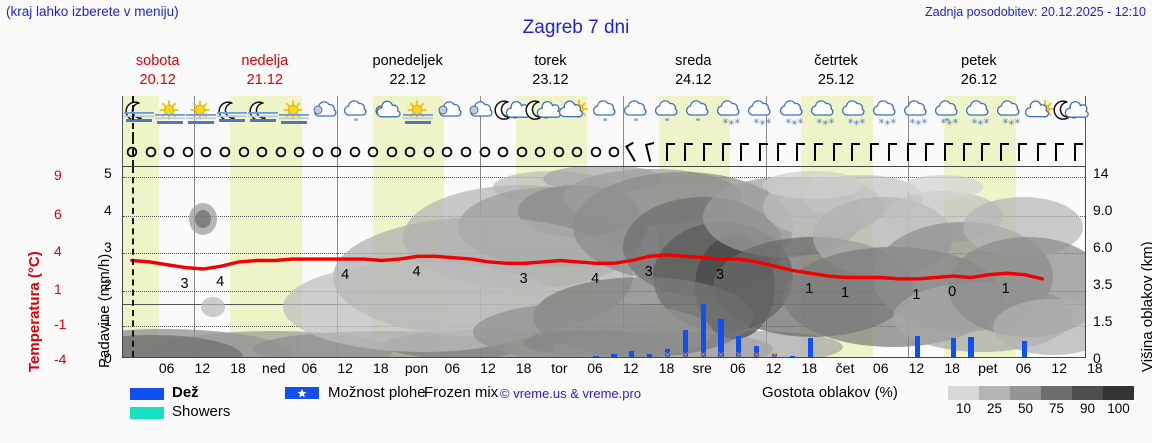 The height and width of the screenshot is (443, 1152). I want to click on day-name: sobota, so click(157, 61).